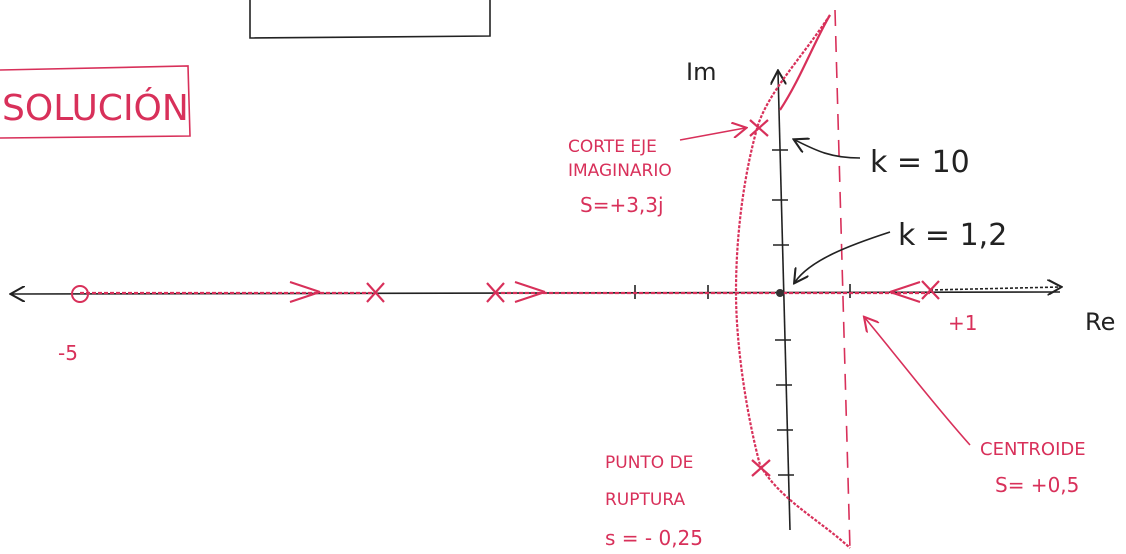  I want to click on real-label: Re, so click(1100, 322).